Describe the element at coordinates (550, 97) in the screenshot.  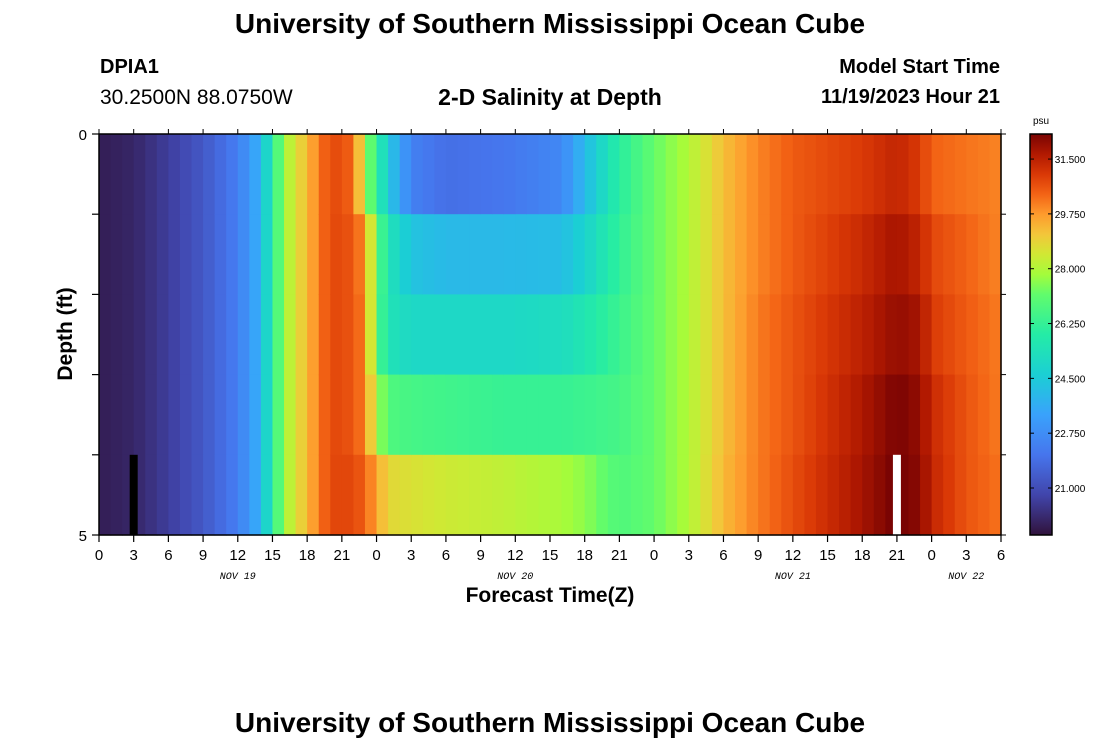
I see `chart-subtitle: 2-D Salinity at Depth` at that location.